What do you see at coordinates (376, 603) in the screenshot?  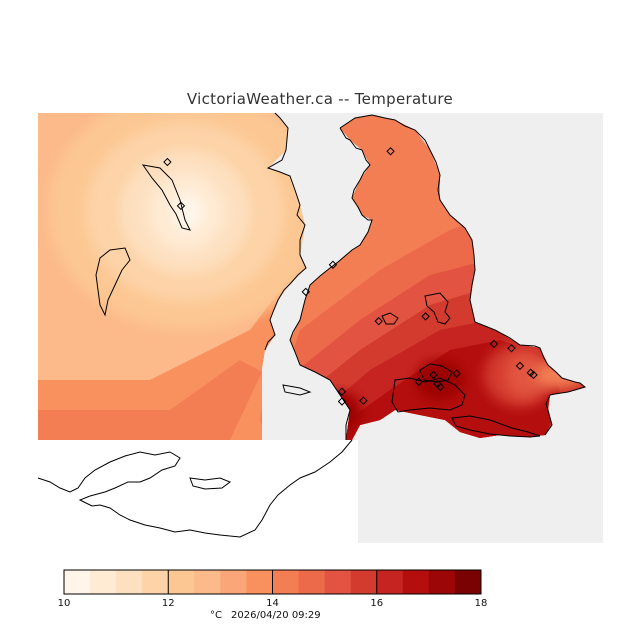 I see `legend-tick-label: 16` at bounding box center [376, 603].